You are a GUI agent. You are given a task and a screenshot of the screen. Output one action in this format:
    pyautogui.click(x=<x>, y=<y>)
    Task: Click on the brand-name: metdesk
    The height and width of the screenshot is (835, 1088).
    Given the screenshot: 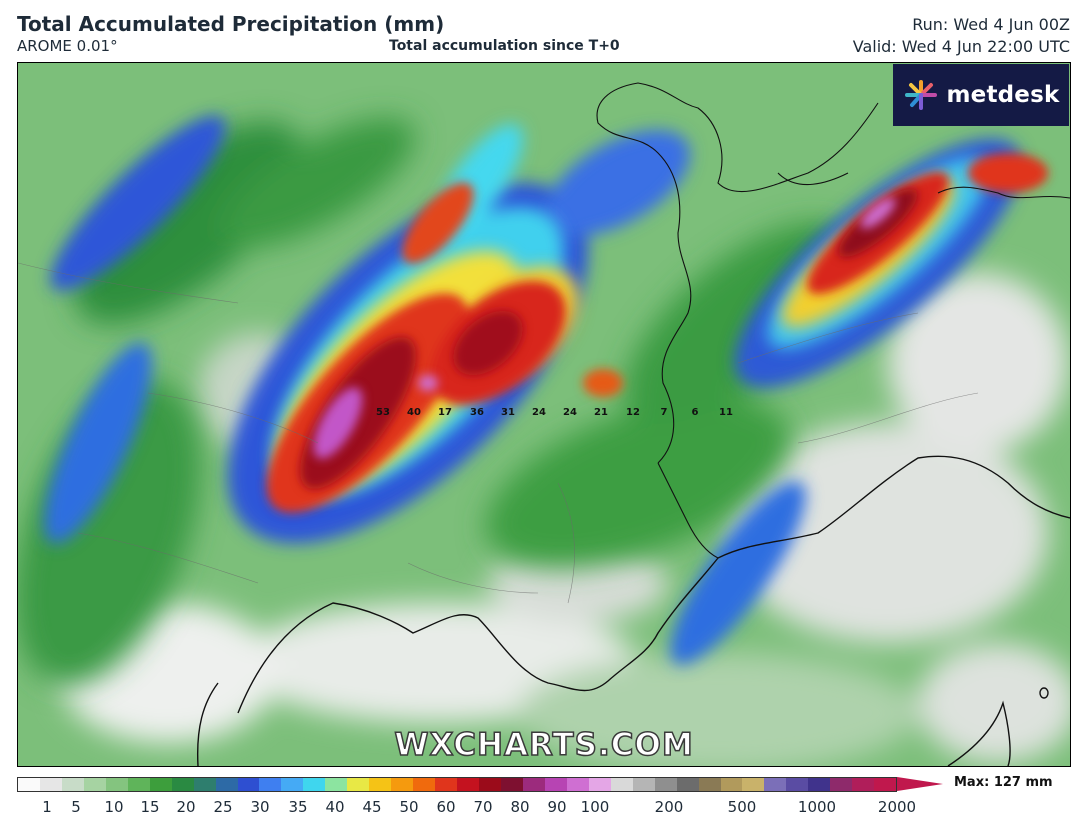 What is the action you would take?
    pyautogui.click(x=1003, y=95)
    